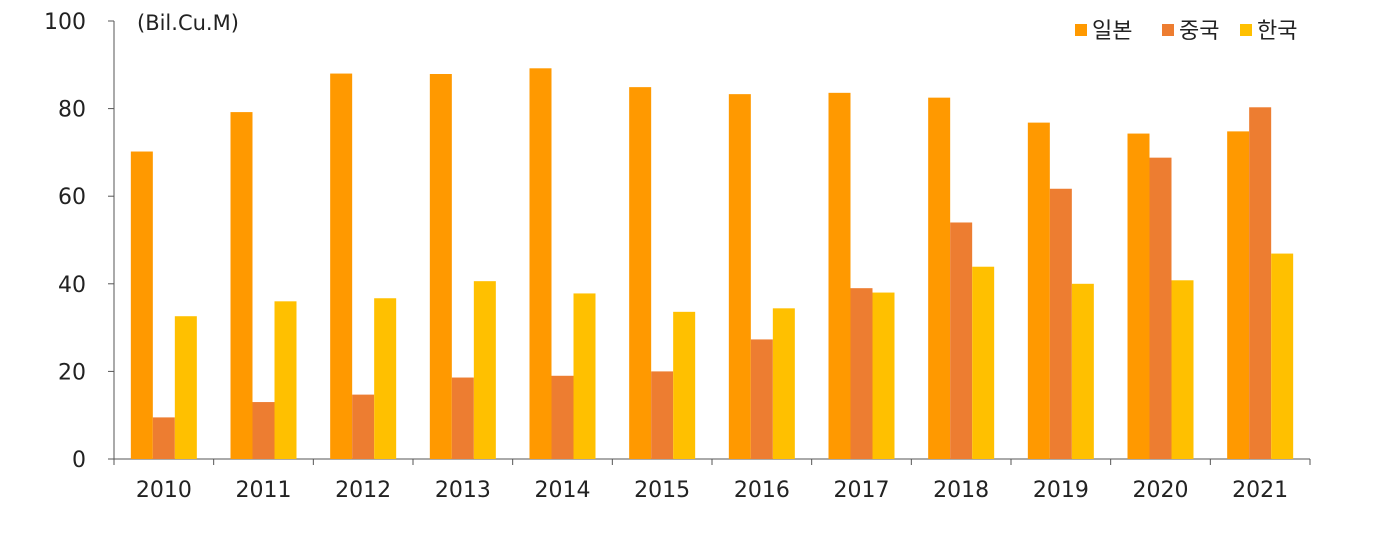  I want to click on y-tick-label: 0, so click(79, 460).